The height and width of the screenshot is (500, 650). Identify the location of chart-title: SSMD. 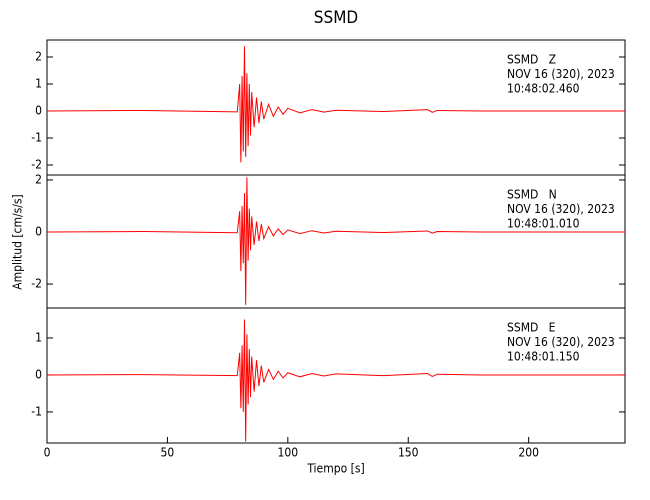
(336, 18).